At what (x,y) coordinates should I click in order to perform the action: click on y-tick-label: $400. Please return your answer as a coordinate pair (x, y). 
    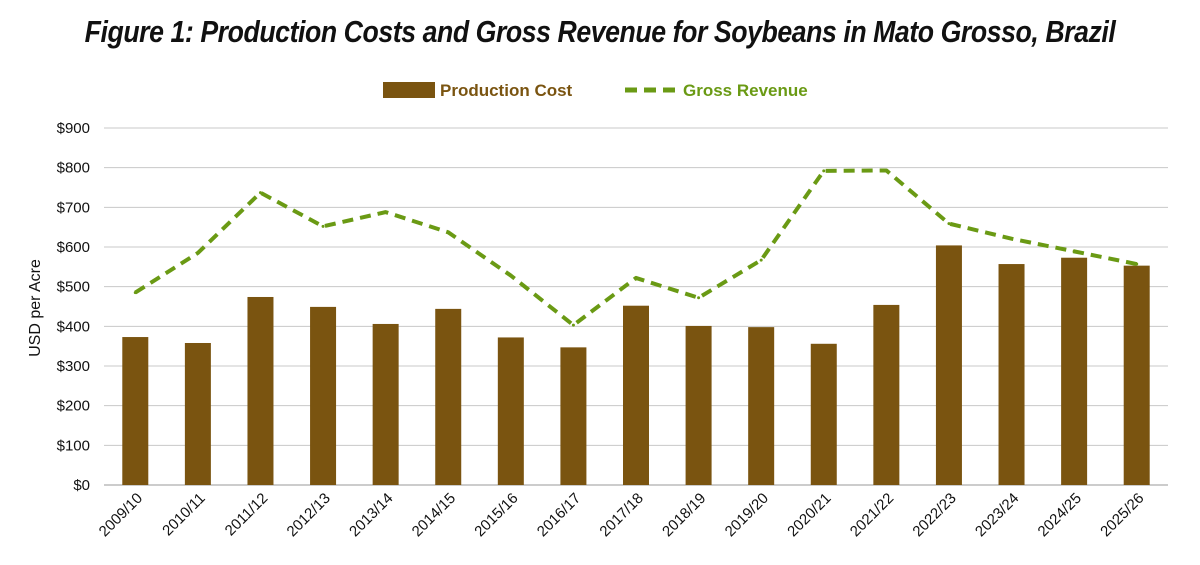
    Looking at the image, I should click on (73, 326).